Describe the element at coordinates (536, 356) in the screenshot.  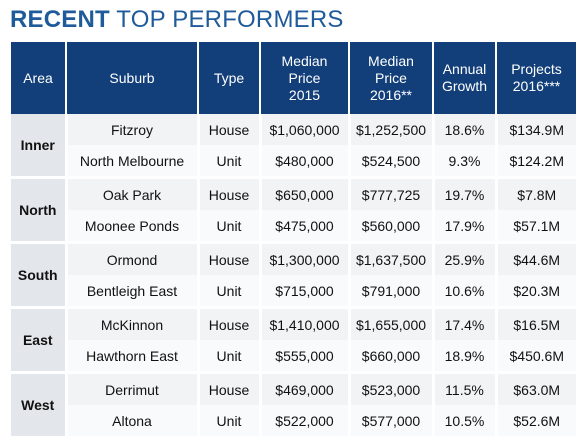
I see `projects-cell: $450.6M` at that location.